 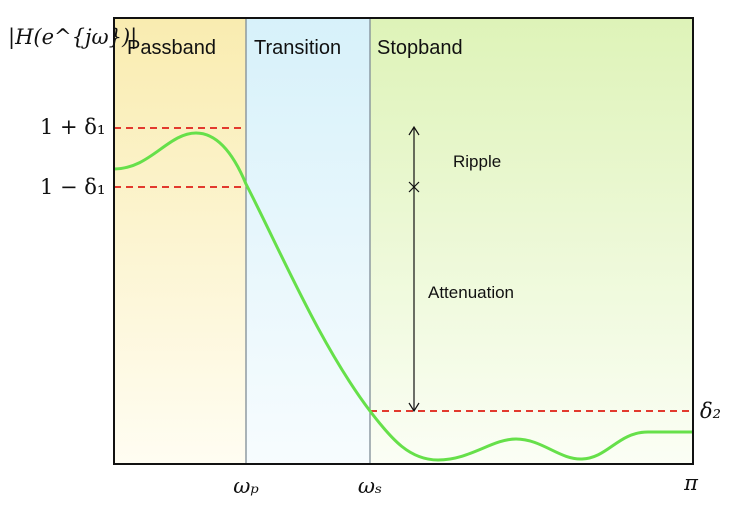 What do you see at coordinates (414, 130) in the screenshot?
I see `ripple-arrowhead-top` at bounding box center [414, 130].